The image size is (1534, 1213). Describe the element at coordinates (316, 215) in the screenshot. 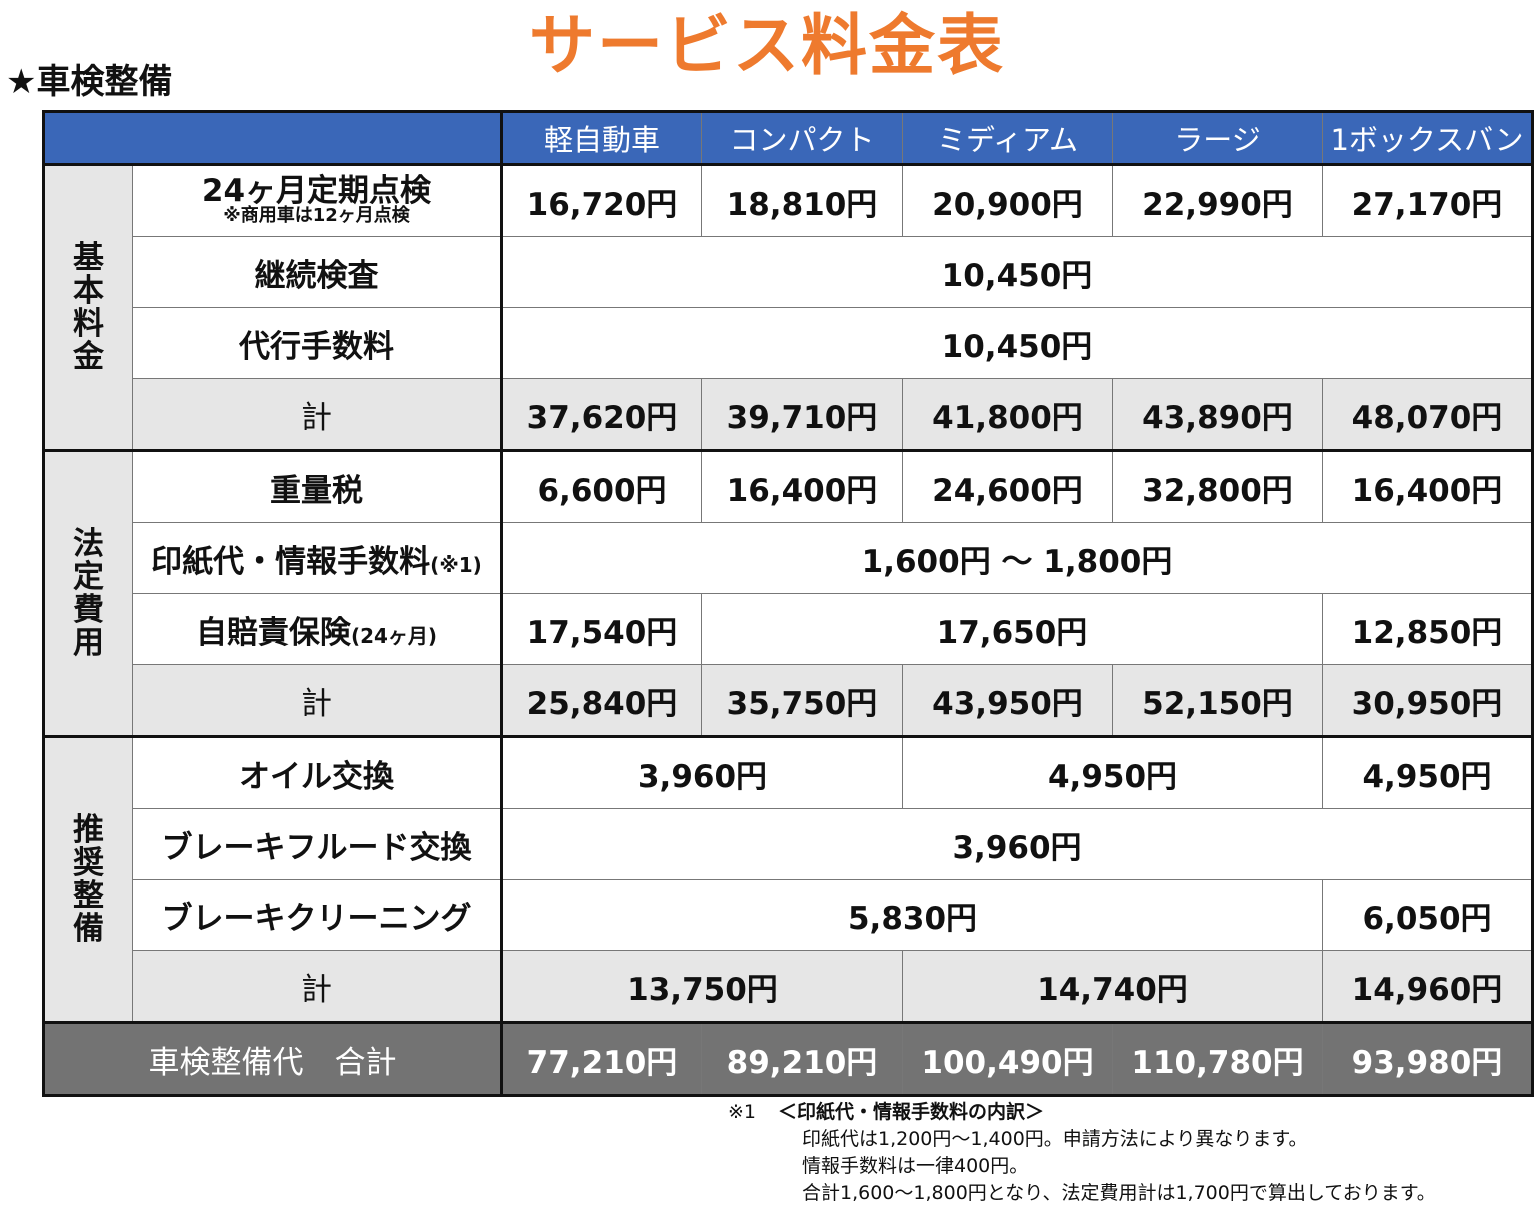

I see `row-label-note: ※商用車は12ヶ月点検` at that location.